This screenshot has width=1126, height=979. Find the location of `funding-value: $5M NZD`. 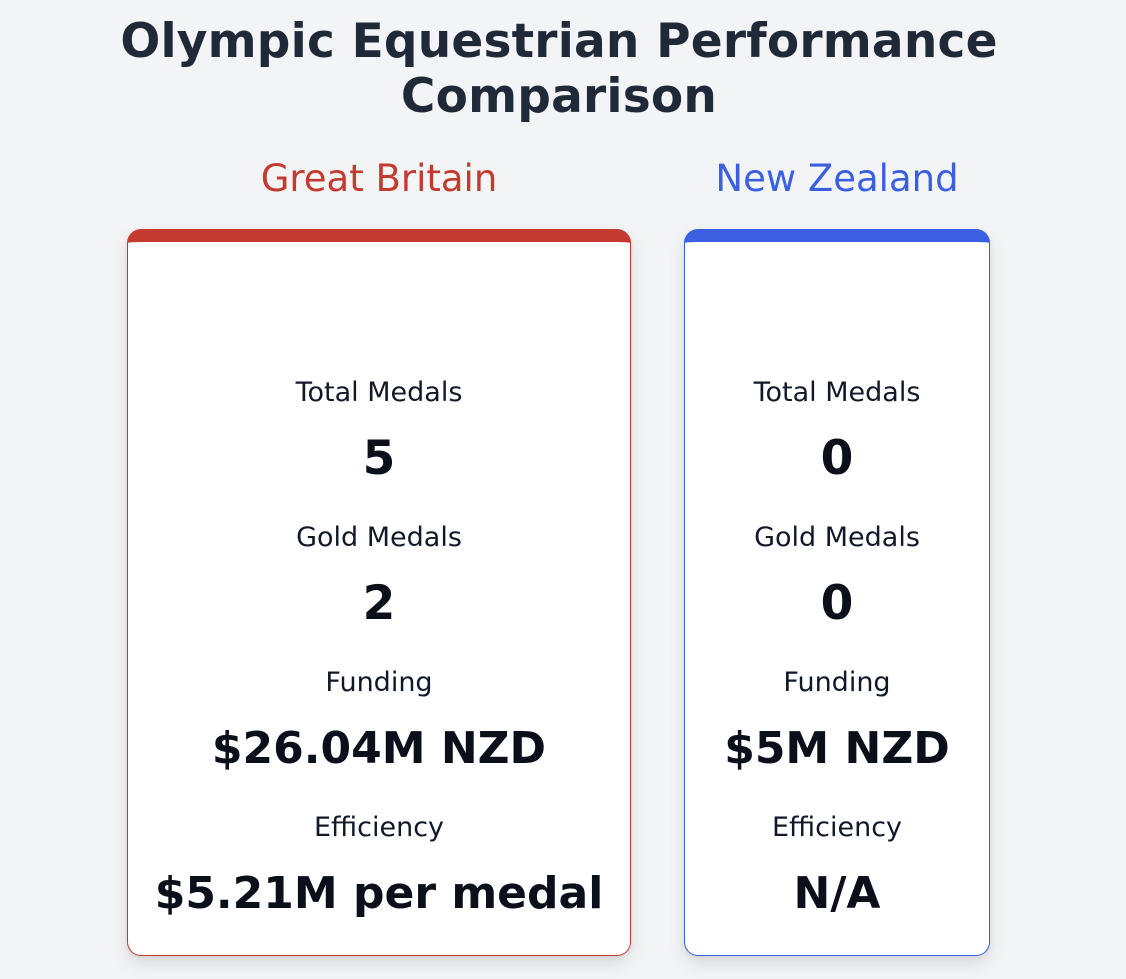

funding-value: $5M NZD is located at coordinates (837, 748).